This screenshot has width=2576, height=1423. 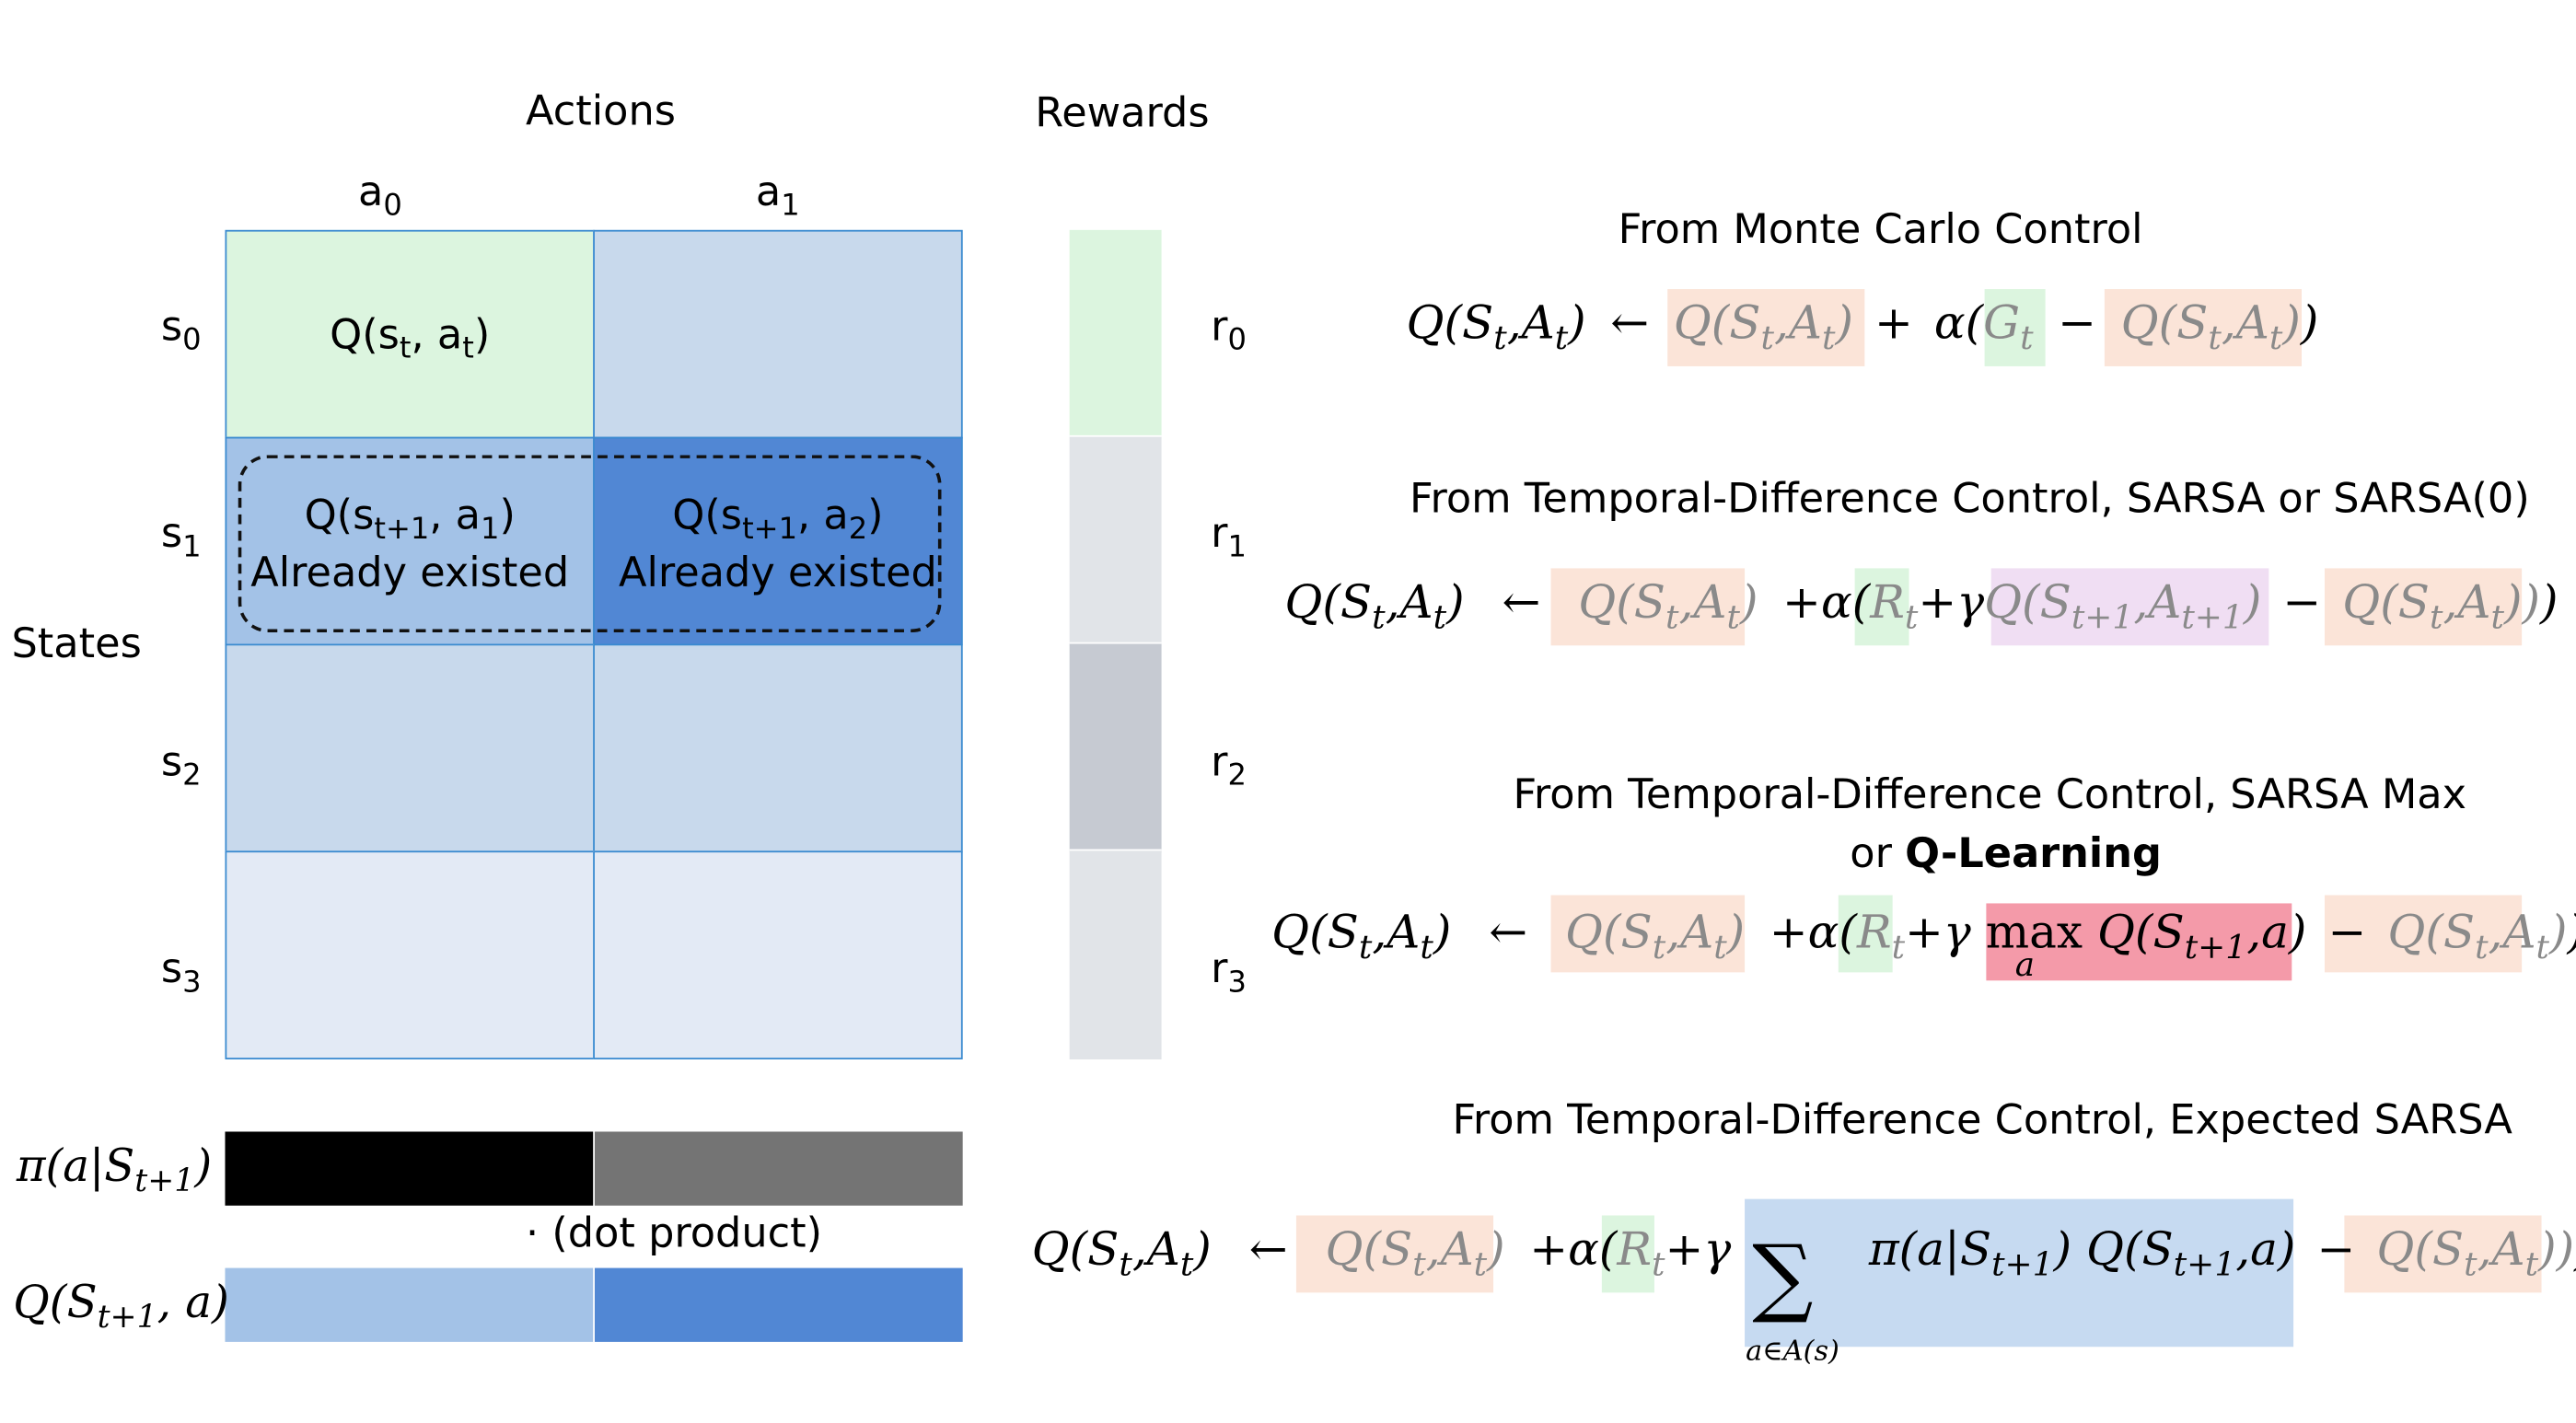 What do you see at coordinates (410, 572) in the screenshot?
I see `q-next-a1-note: Already existed` at bounding box center [410, 572].